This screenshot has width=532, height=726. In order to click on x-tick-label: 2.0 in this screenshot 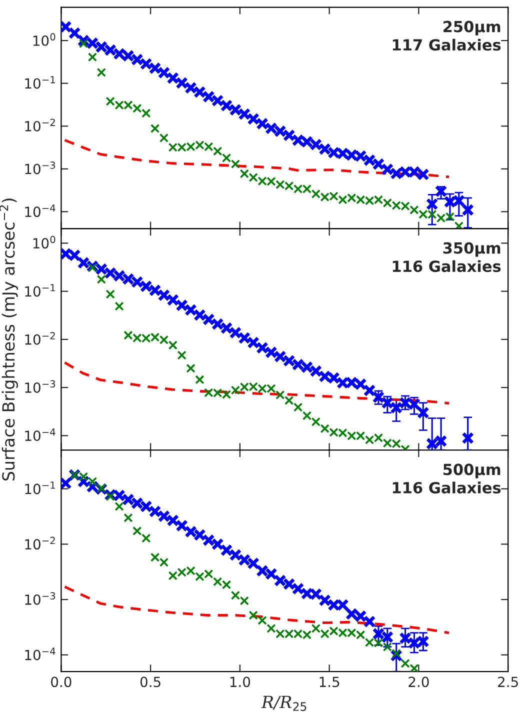, I will do `click(418, 682)`.